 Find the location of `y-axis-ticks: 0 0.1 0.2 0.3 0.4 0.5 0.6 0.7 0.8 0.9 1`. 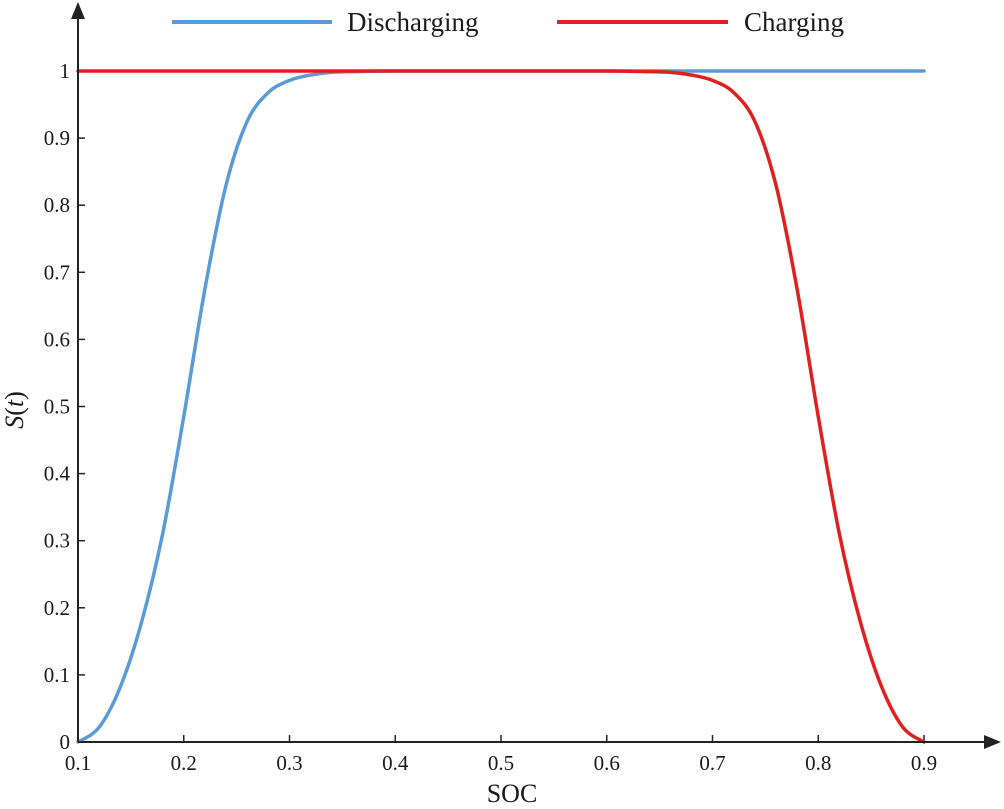

y-axis-ticks: 0 0.1 0.2 0.3 0.4 0.5 0.6 0.7 0.8 0.9 1 is located at coordinates (64, 406).